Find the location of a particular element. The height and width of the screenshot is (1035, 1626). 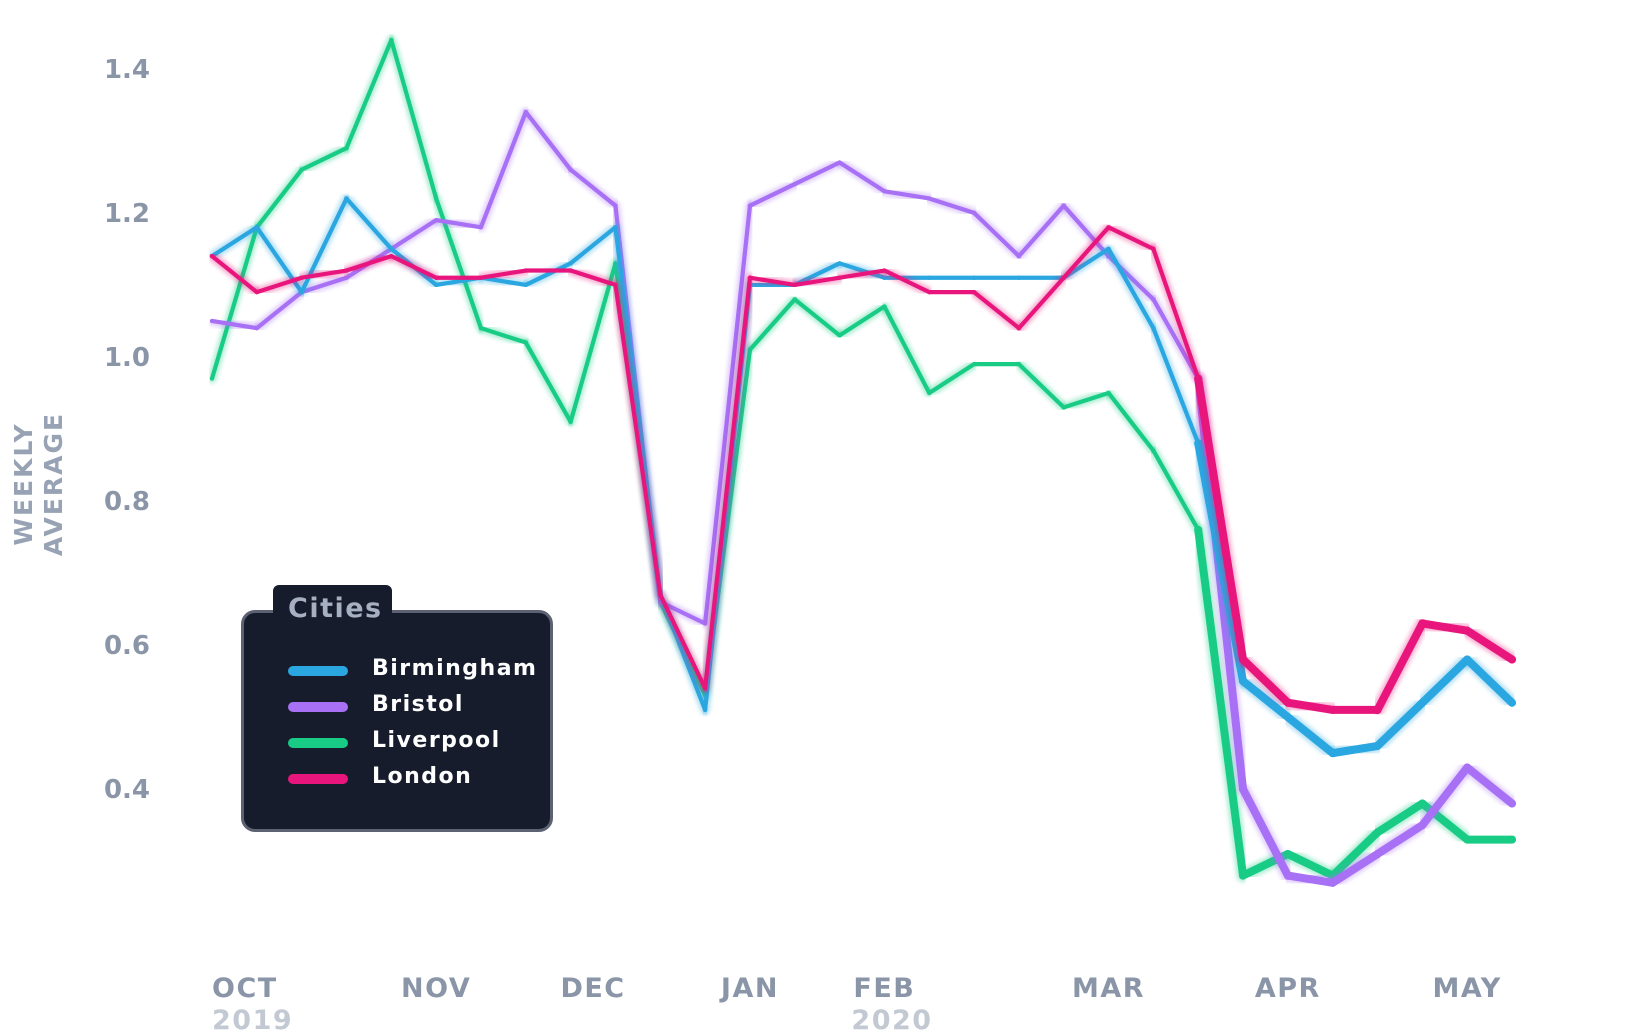

x-tick-label: FEB is located at coordinates (884, 988).